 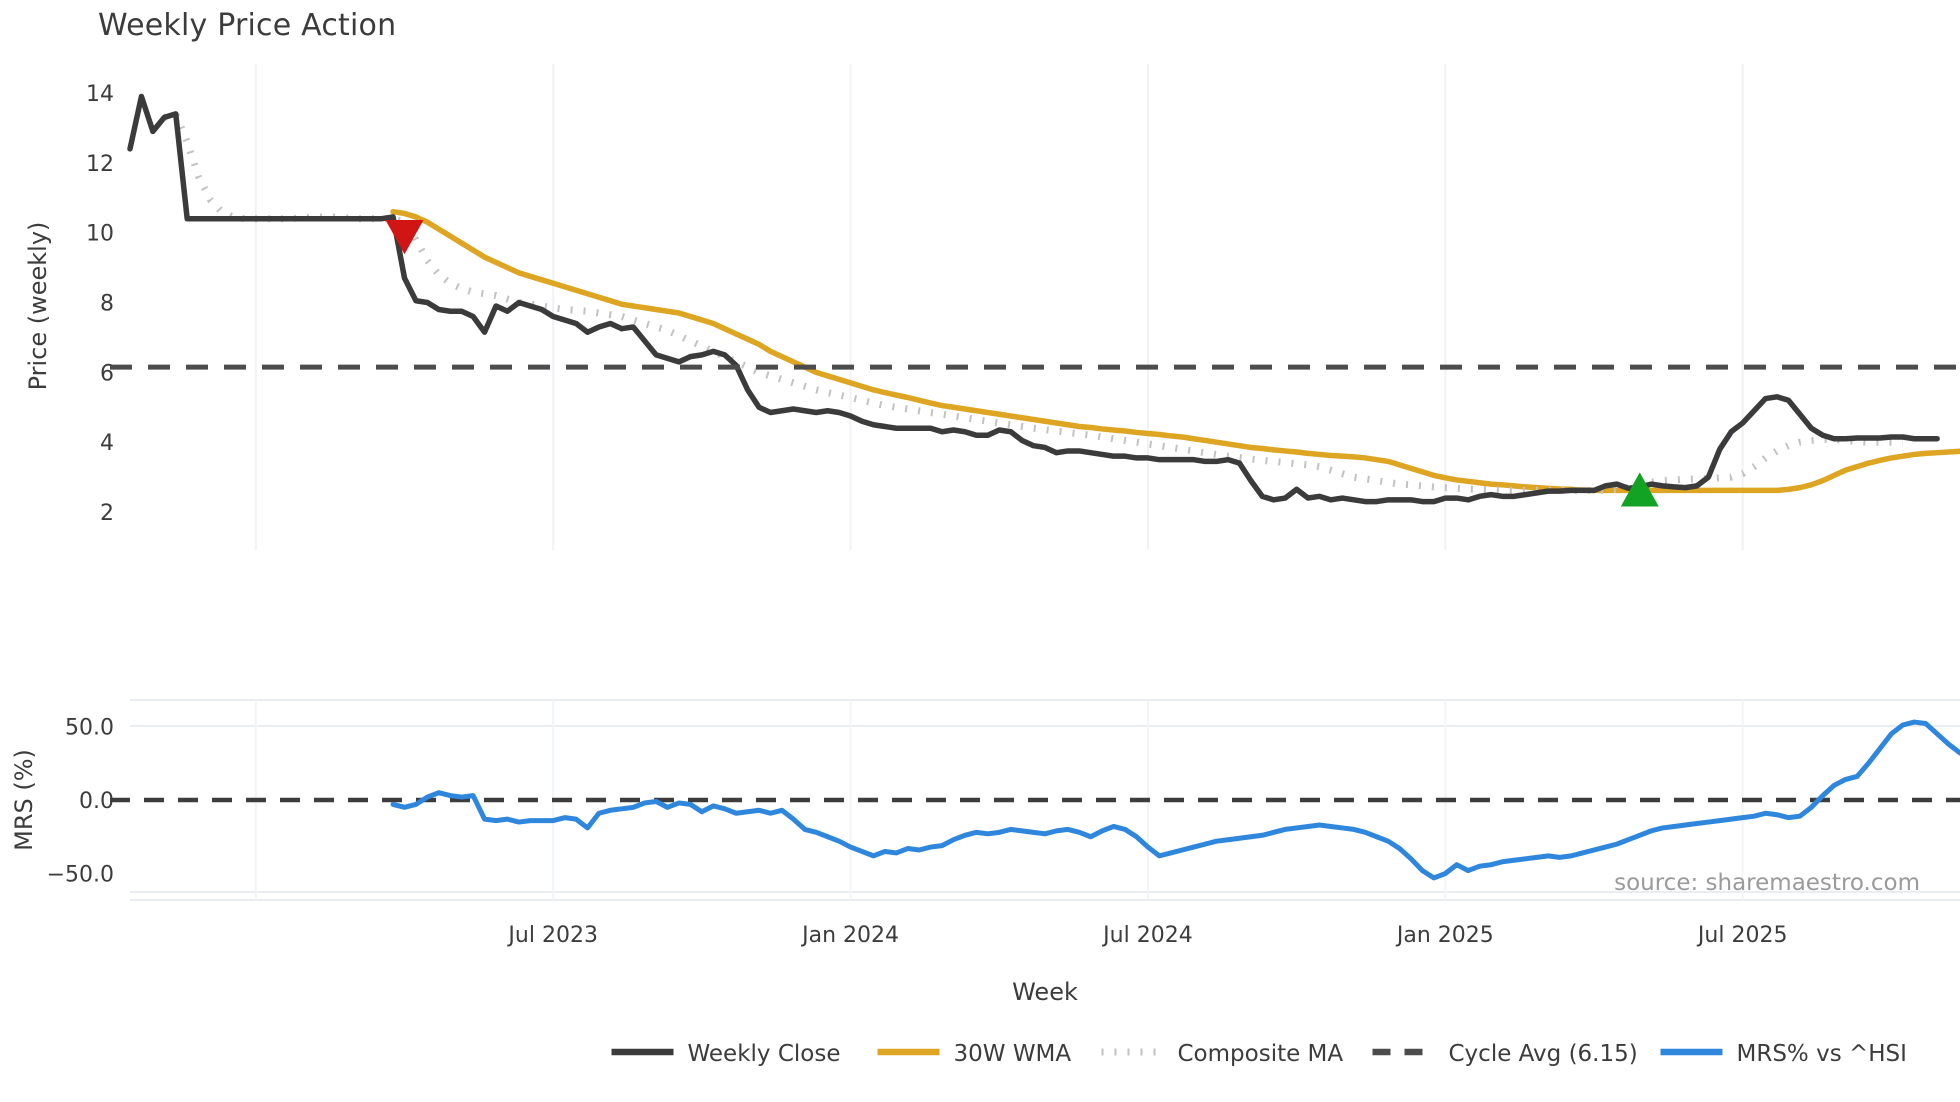 What do you see at coordinates (1175, 800) in the screenshot?
I see `mrs-series-line` at bounding box center [1175, 800].